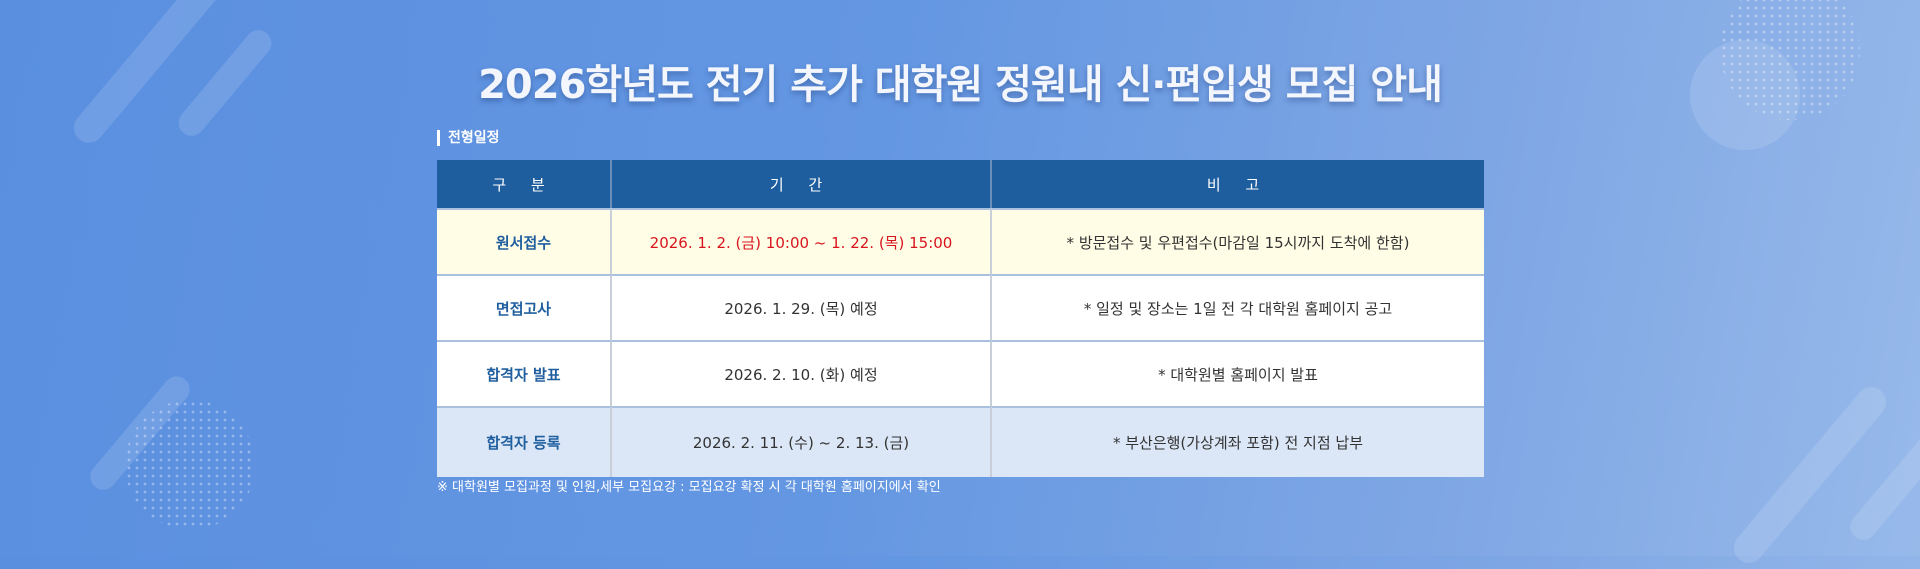  What do you see at coordinates (1238, 184) in the screenshot?
I see `header-note: 비 고` at bounding box center [1238, 184].